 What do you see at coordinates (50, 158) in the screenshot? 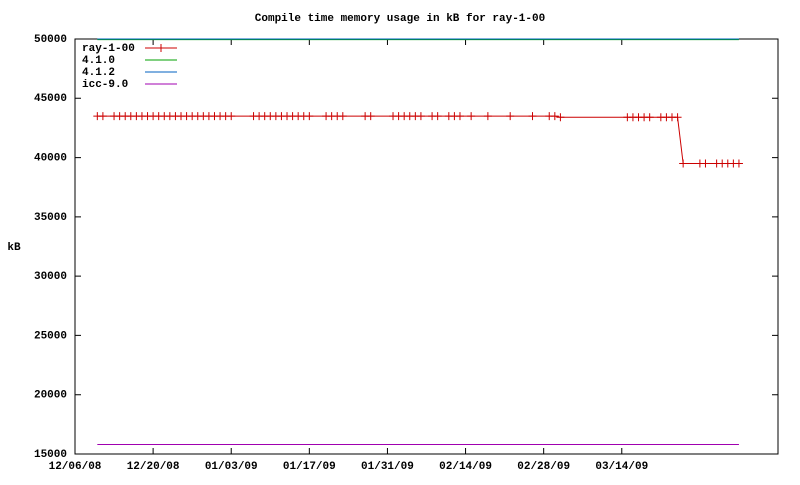
I see `y-tick-label: 40000` at bounding box center [50, 158].